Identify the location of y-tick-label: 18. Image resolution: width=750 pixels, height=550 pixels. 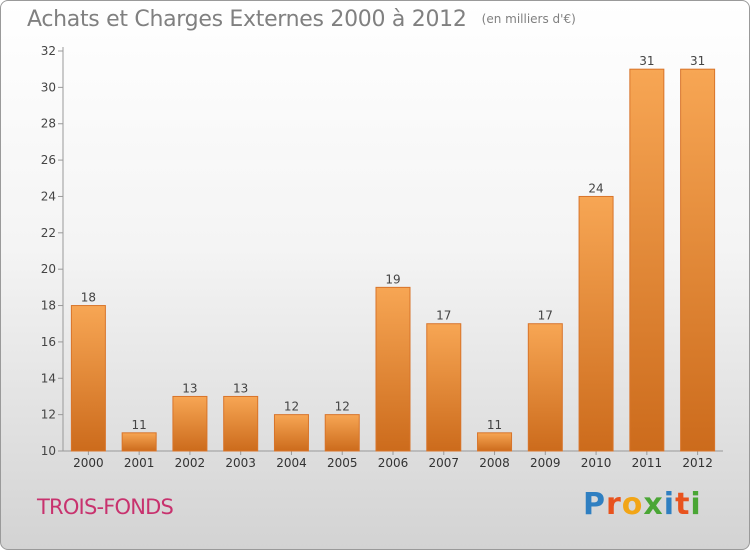
(48, 306).